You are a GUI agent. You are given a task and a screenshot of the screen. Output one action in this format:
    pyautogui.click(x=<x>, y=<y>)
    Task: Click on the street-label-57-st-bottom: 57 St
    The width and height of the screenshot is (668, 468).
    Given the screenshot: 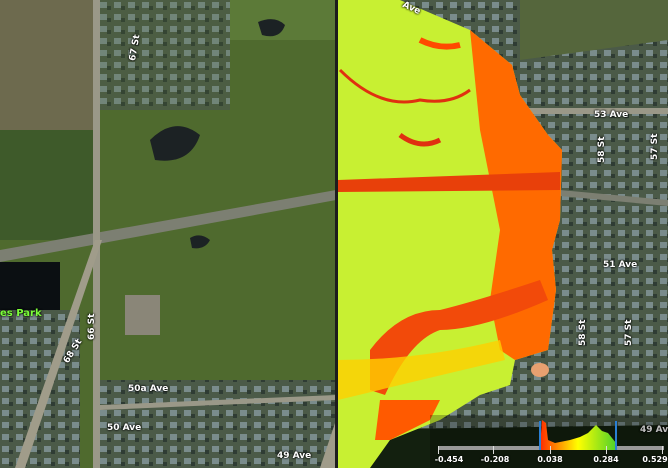 What is the action you would take?
    pyautogui.click(x=629, y=332)
    